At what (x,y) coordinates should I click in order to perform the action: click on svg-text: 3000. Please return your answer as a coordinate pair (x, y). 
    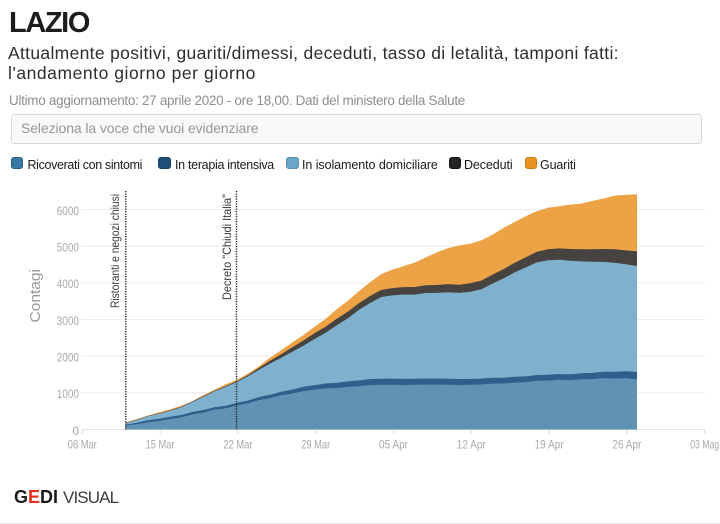
    Looking at the image, I should click on (68, 321).